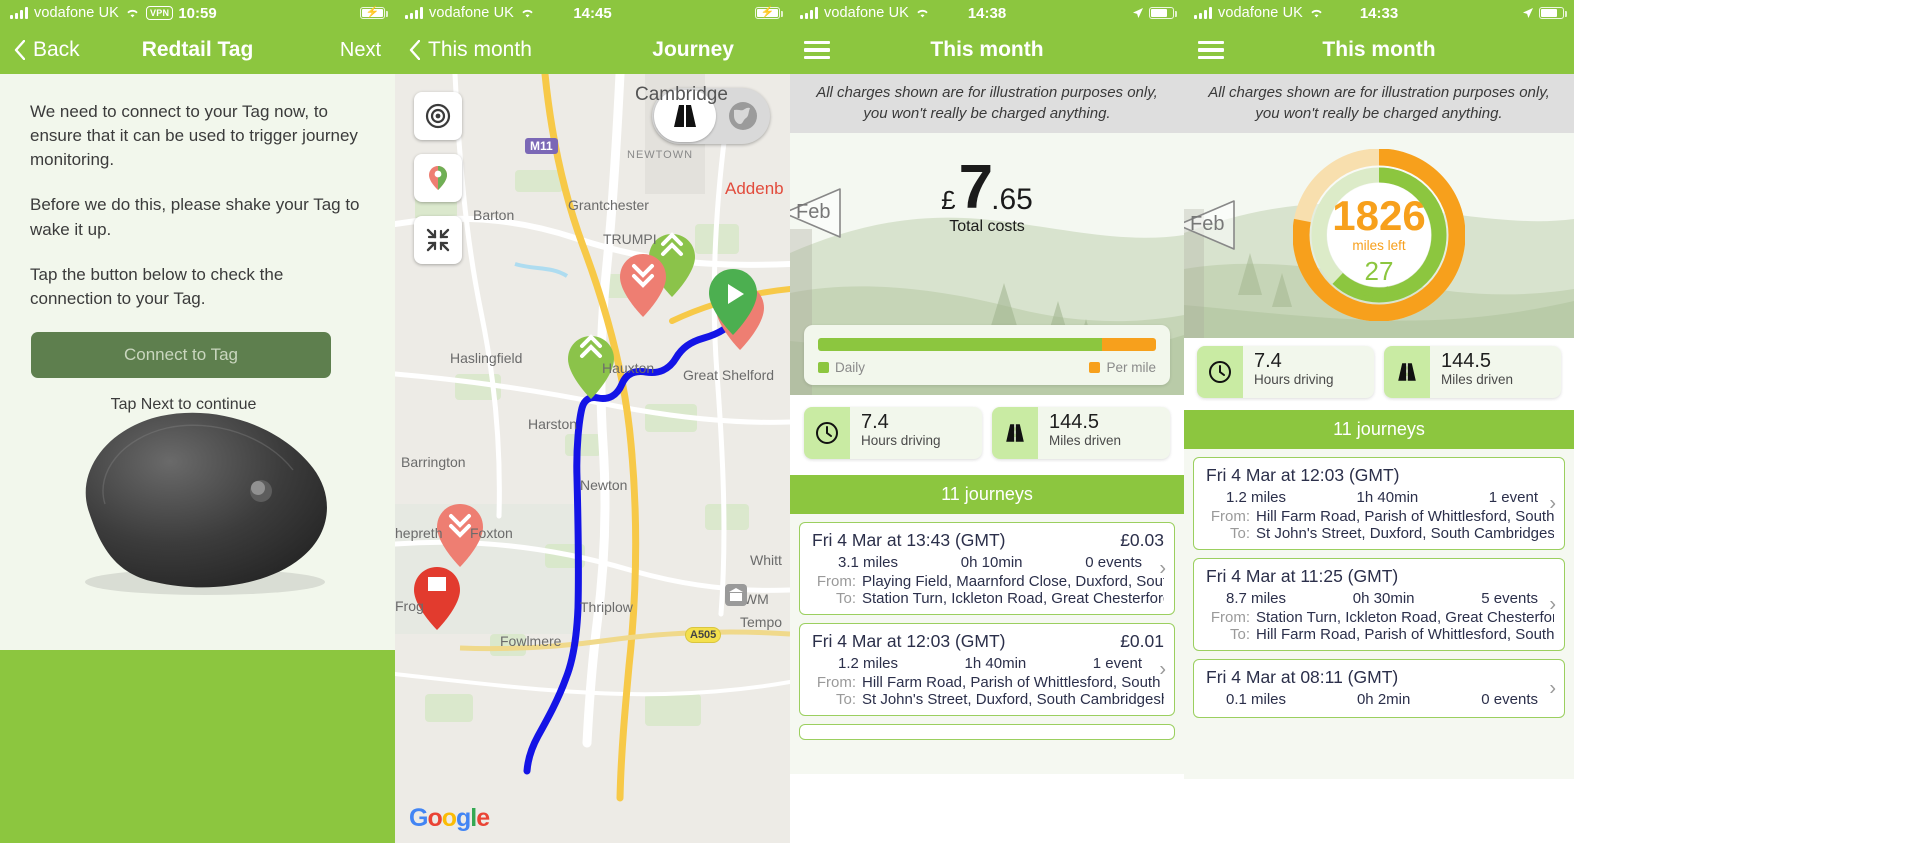 Image resolution: width=1920 pixels, height=843 pixels. What do you see at coordinates (1509, 599) in the screenshot?
I see `journey-events: 5 events` at bounding box center [1509, 599].